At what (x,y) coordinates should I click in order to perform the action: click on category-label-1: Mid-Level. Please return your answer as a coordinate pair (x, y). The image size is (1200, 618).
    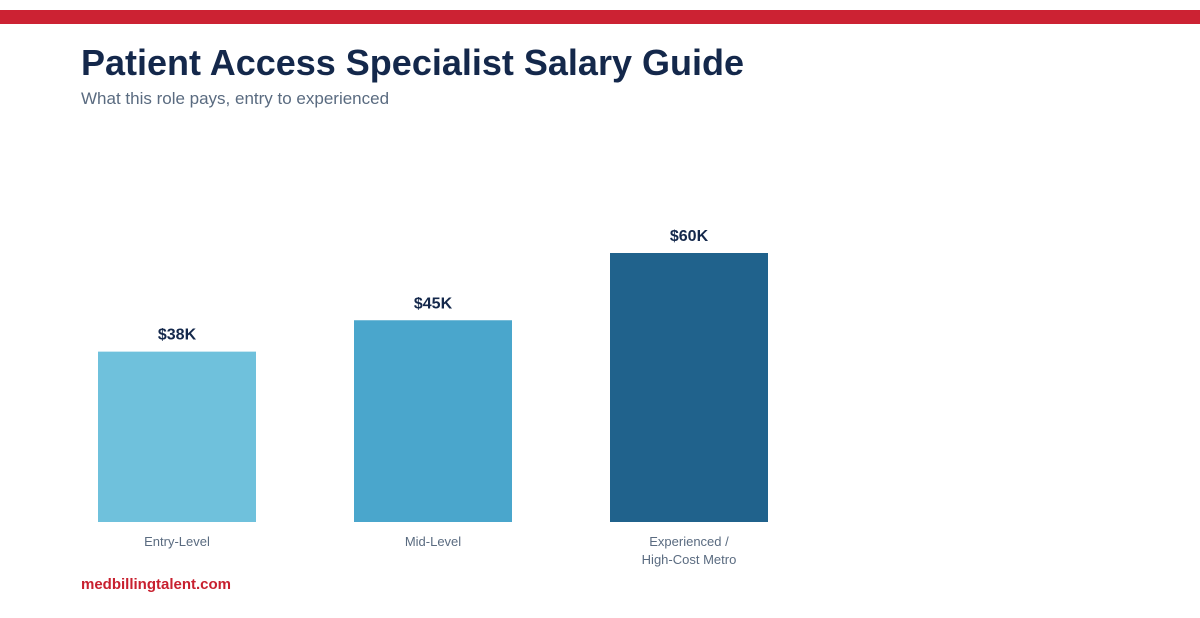
    Looking at the image, I should click on (433, 541).